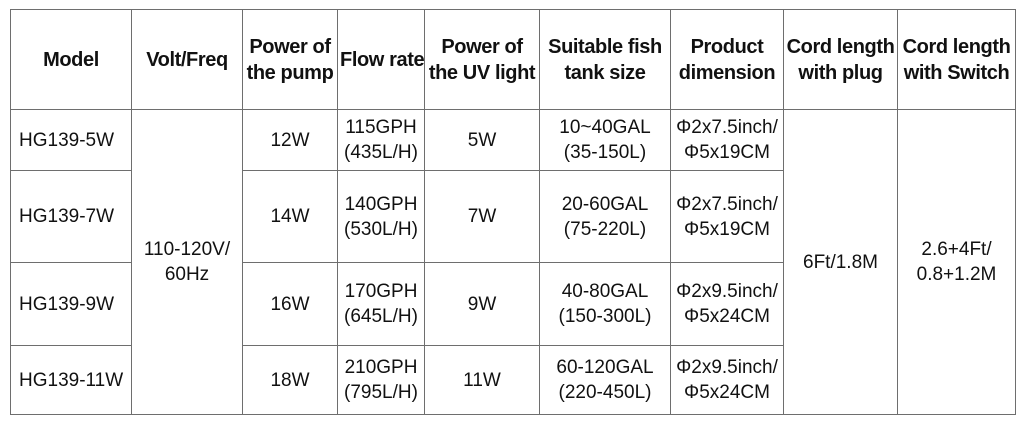  What do you see at coordinates (290, 304) in the screenshot?
I see `pump-power-cell: 16W` at bounding box center [290, 304].